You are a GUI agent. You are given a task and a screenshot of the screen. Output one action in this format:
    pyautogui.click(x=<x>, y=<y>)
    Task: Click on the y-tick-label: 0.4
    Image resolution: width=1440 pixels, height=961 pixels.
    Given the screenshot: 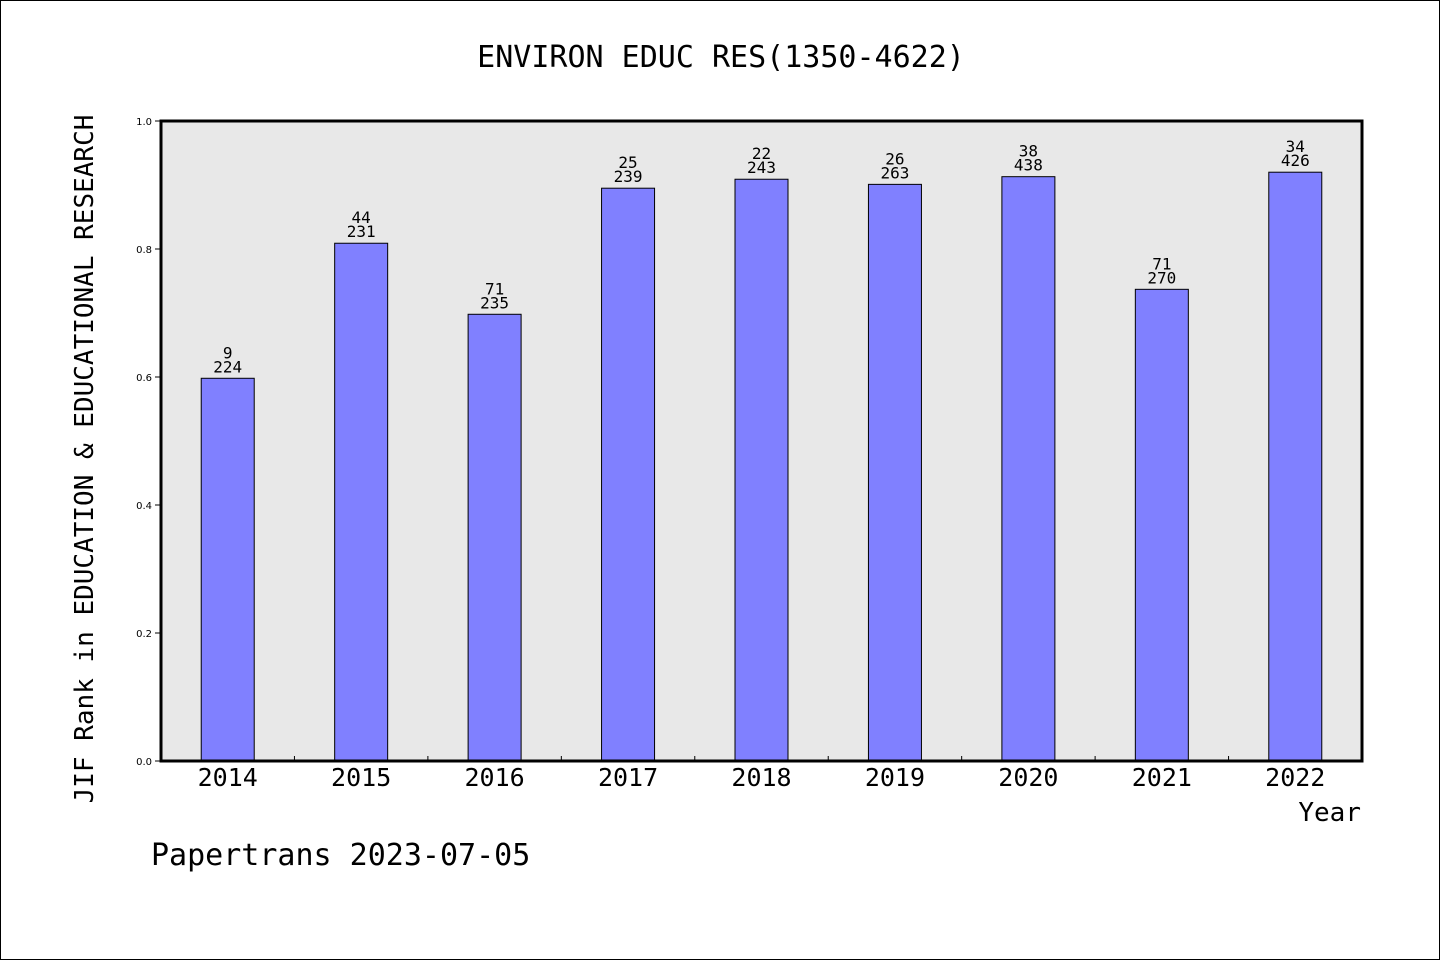 What is the action you would take?
    pyautogui.click(x=144, y=506)
    